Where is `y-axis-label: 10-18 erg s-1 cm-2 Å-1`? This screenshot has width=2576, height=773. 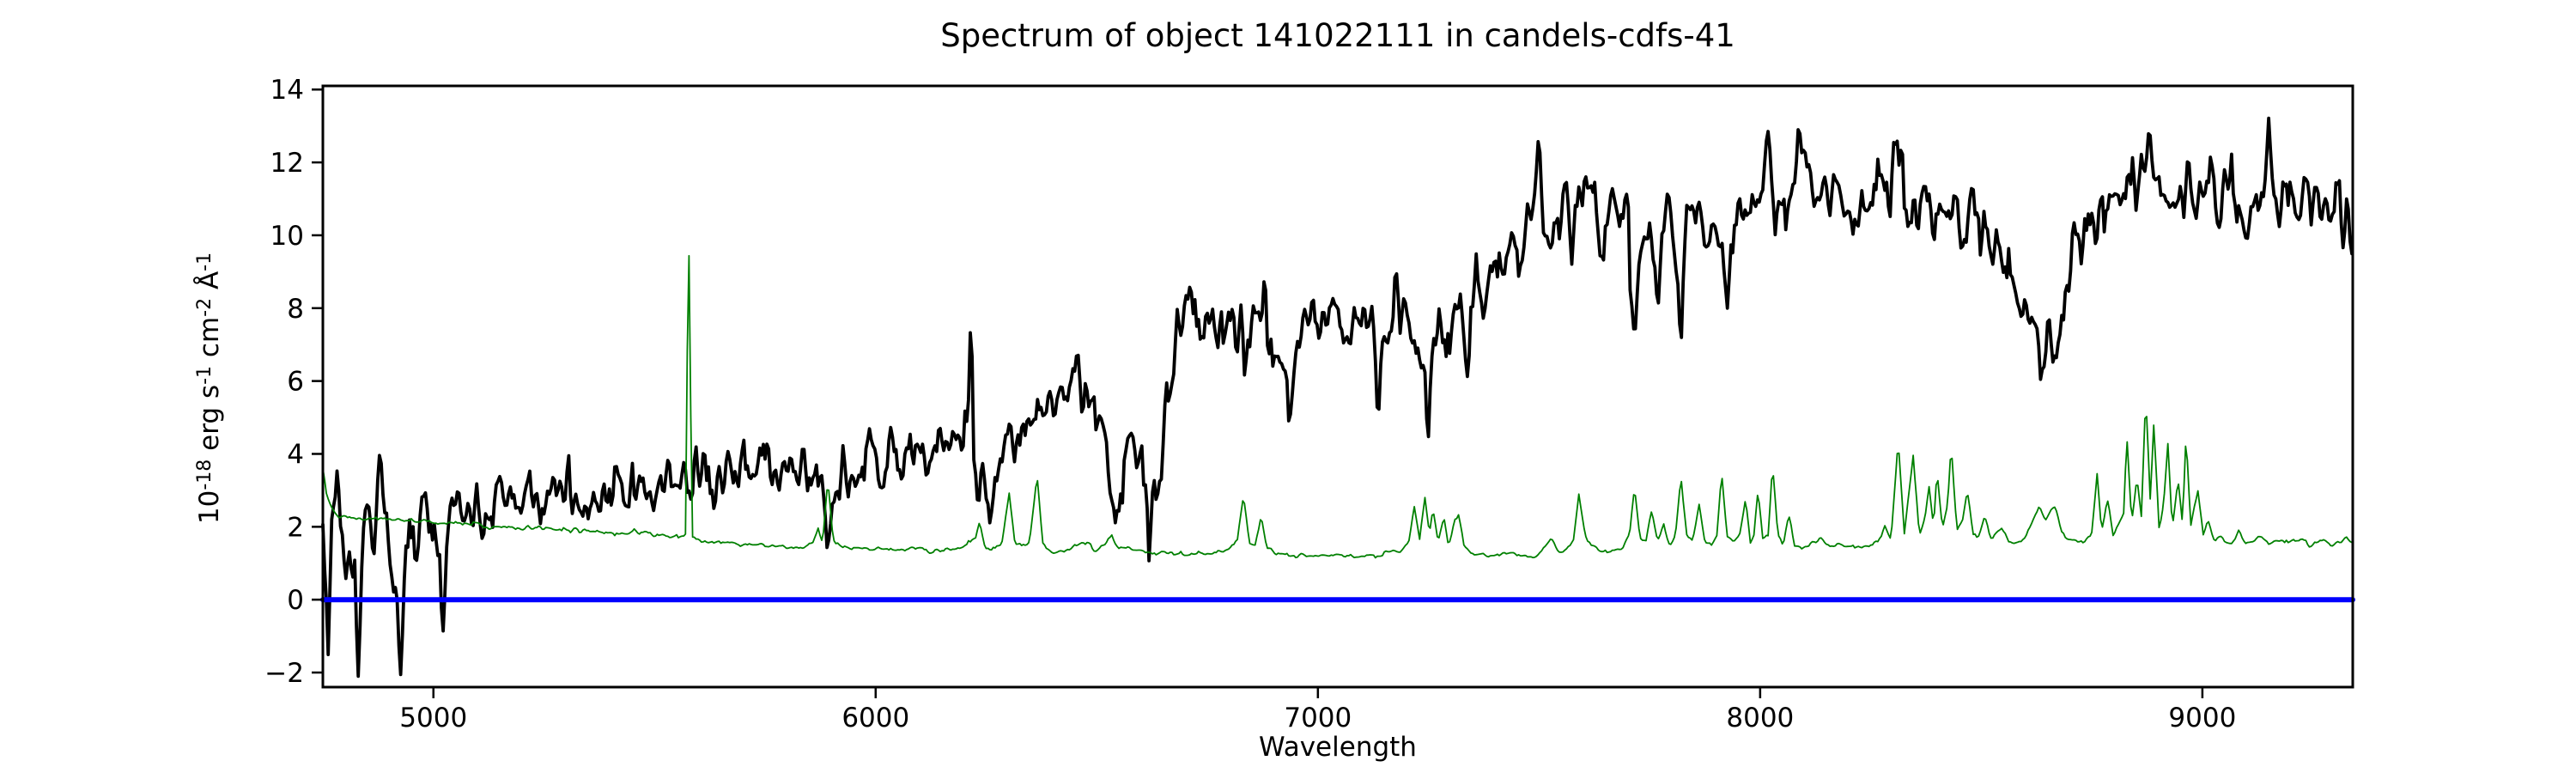 y-axis-label: 10-18 erg s-1 cm-2 Å-1 is located at coordinates (208, 388).